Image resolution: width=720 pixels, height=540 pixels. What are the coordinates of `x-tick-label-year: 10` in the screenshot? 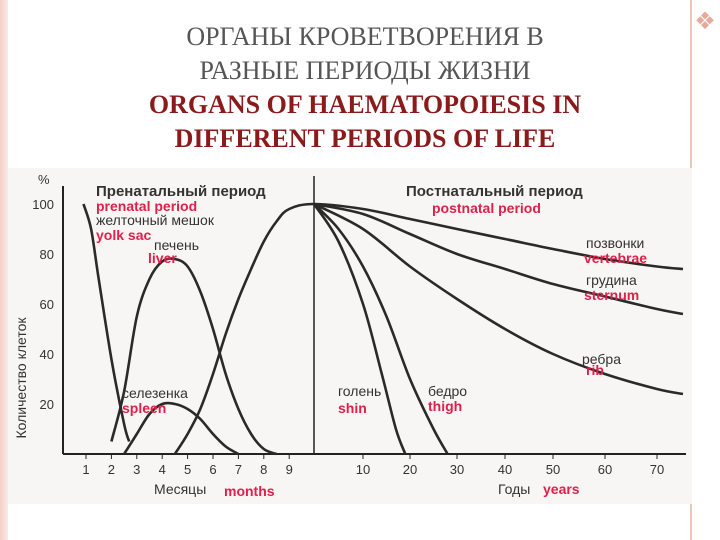 It's located at (363, 469).